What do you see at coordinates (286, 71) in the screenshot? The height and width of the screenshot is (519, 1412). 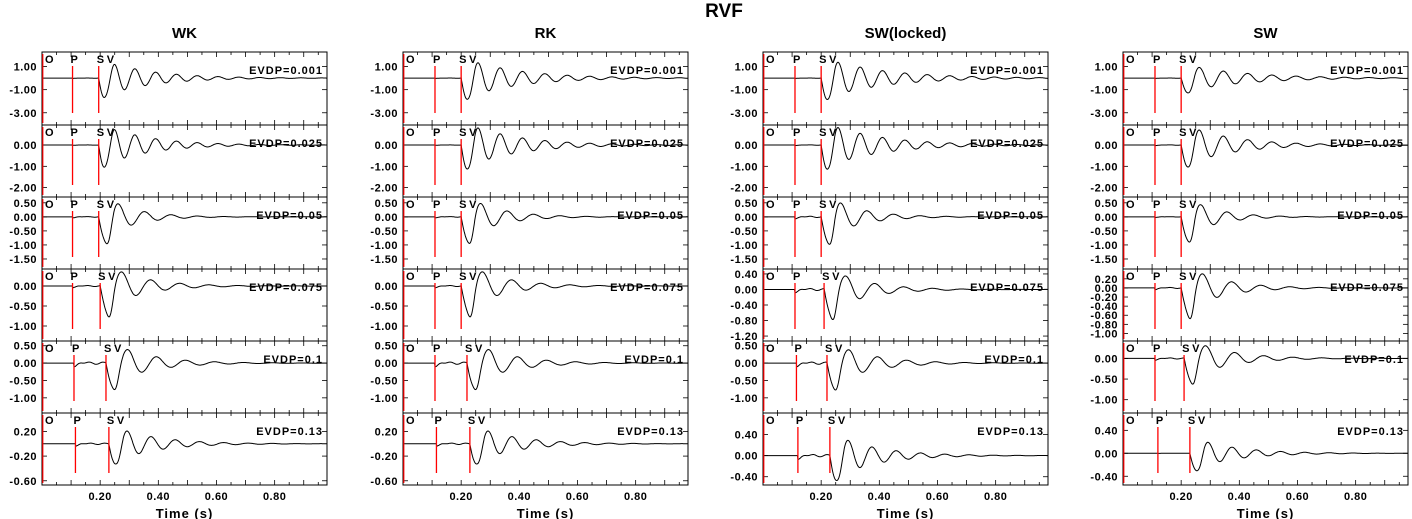 I see `depth-label: EVDP=0.001` at bounding box center [286, 71].